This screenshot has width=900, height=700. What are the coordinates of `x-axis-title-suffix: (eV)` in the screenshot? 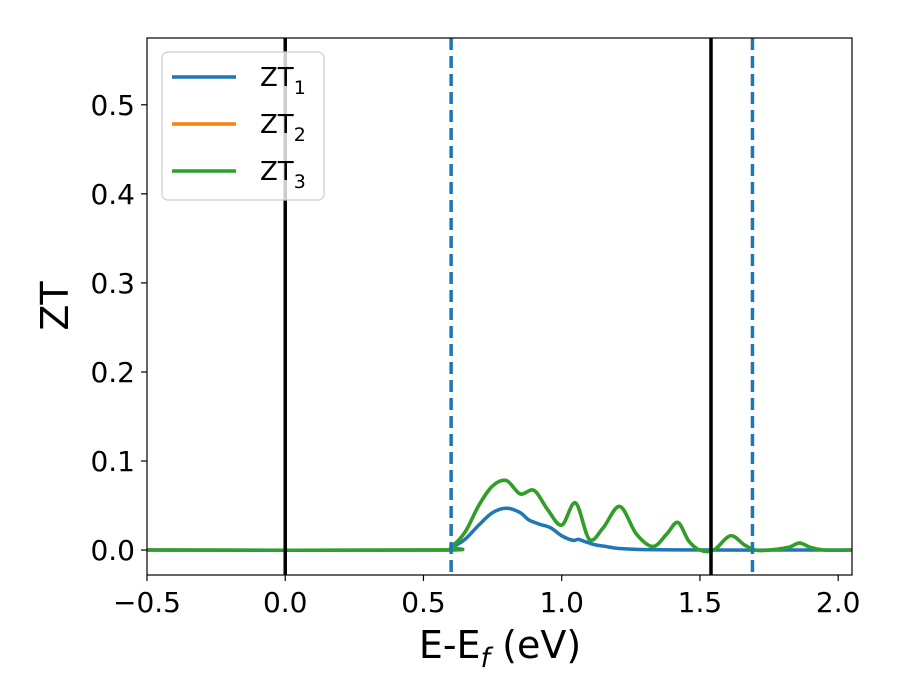 It's located at (535, 645).